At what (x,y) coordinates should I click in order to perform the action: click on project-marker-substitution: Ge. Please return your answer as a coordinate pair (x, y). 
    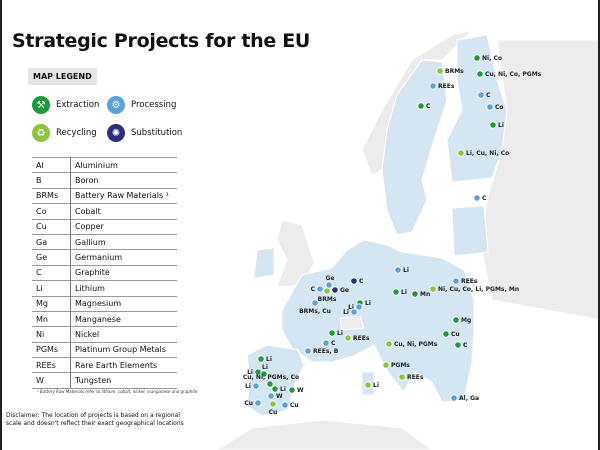
    Looking at the image, I should click on (340, 290).